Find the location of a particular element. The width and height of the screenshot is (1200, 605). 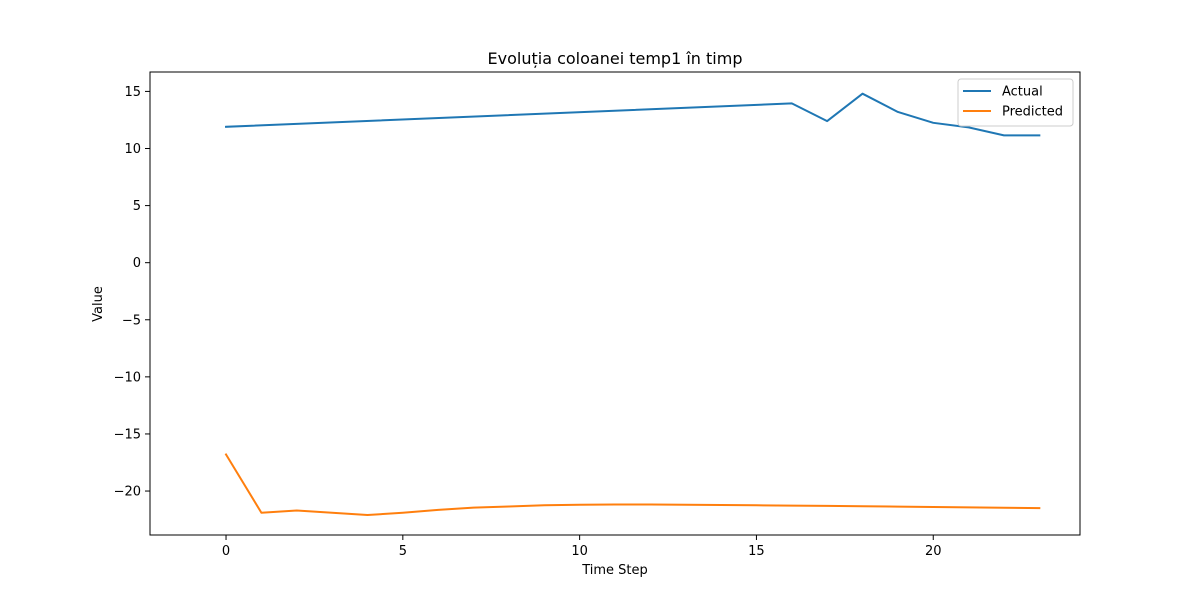

x-tick-label: 20 is located at coordinates (933, 551).